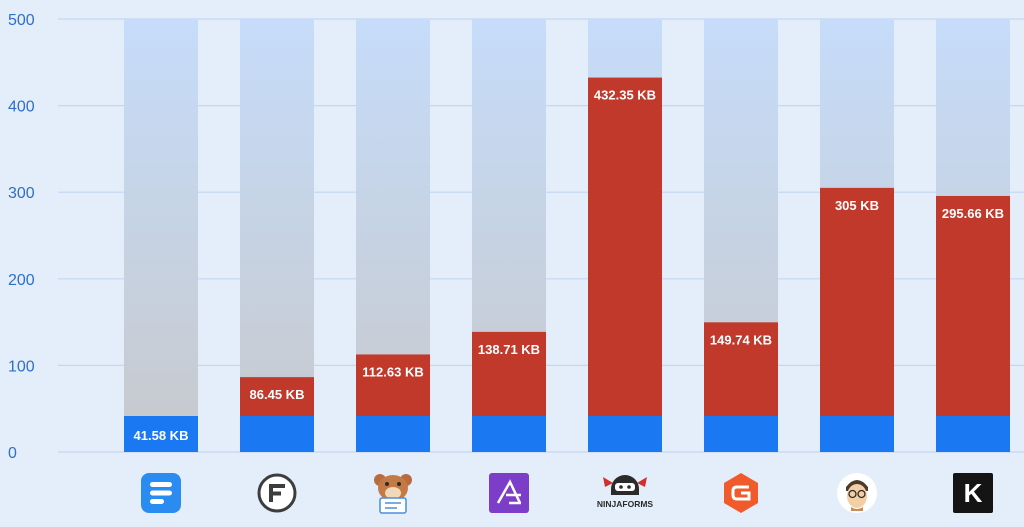 This screenshot has height=527, width=1024. What do you see at coordinates (973, 213) in the screenshot?
I see `bar-8-value-label: 295.66 KB` at bounding box center [973, 213].